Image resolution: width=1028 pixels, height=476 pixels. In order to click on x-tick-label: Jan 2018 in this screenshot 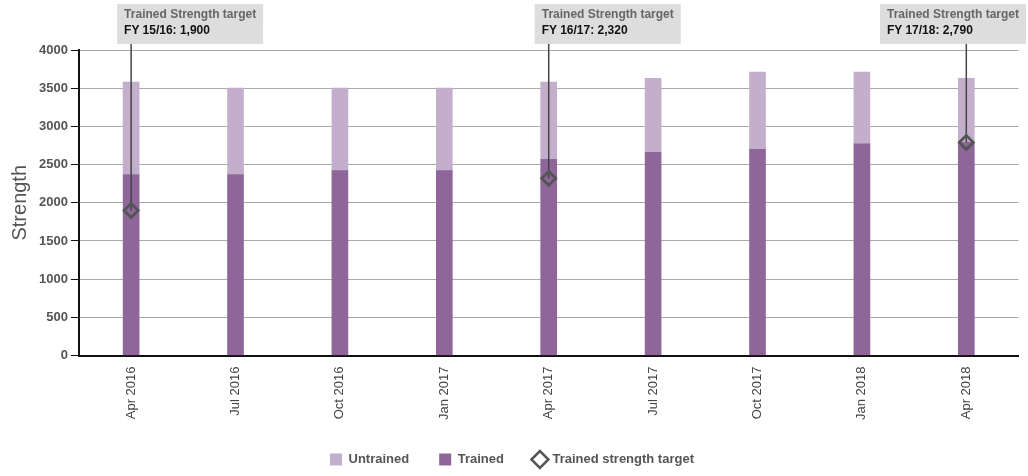, I will do `click(861, 393)`.